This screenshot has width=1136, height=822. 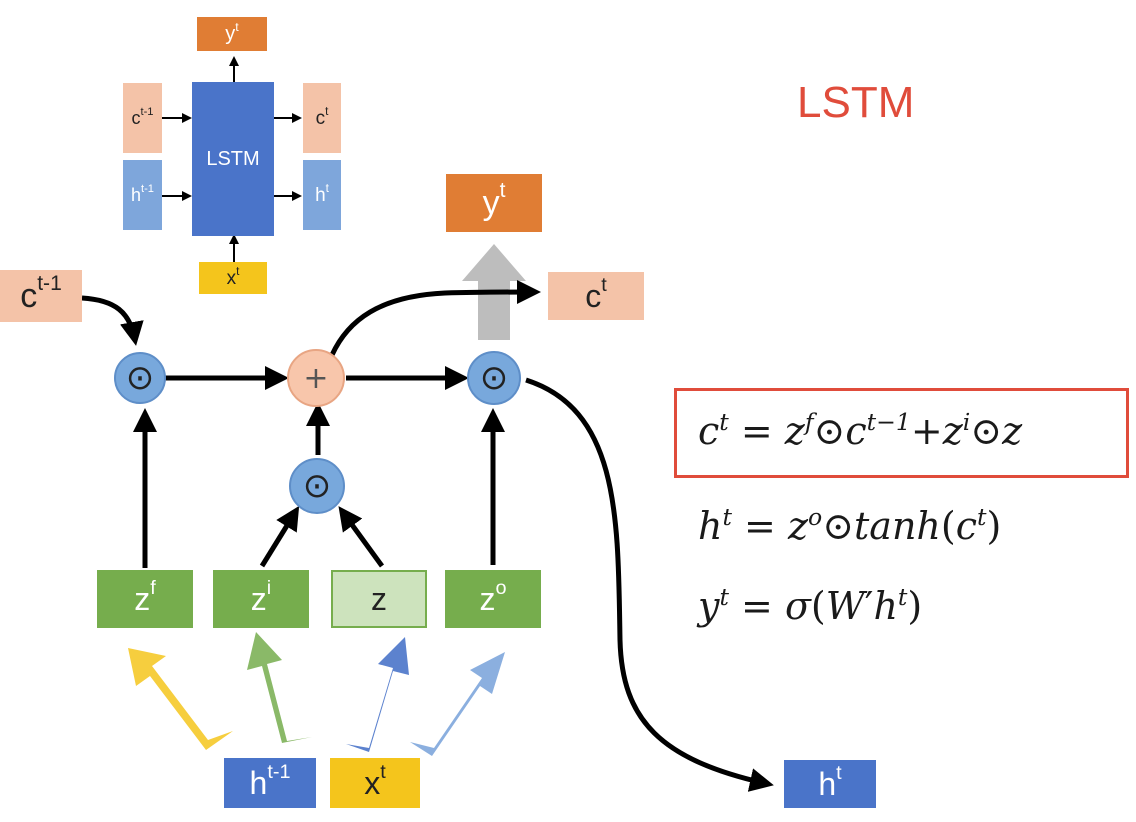 I want to click on mini-x-base: x, so click(x=231, y=278).